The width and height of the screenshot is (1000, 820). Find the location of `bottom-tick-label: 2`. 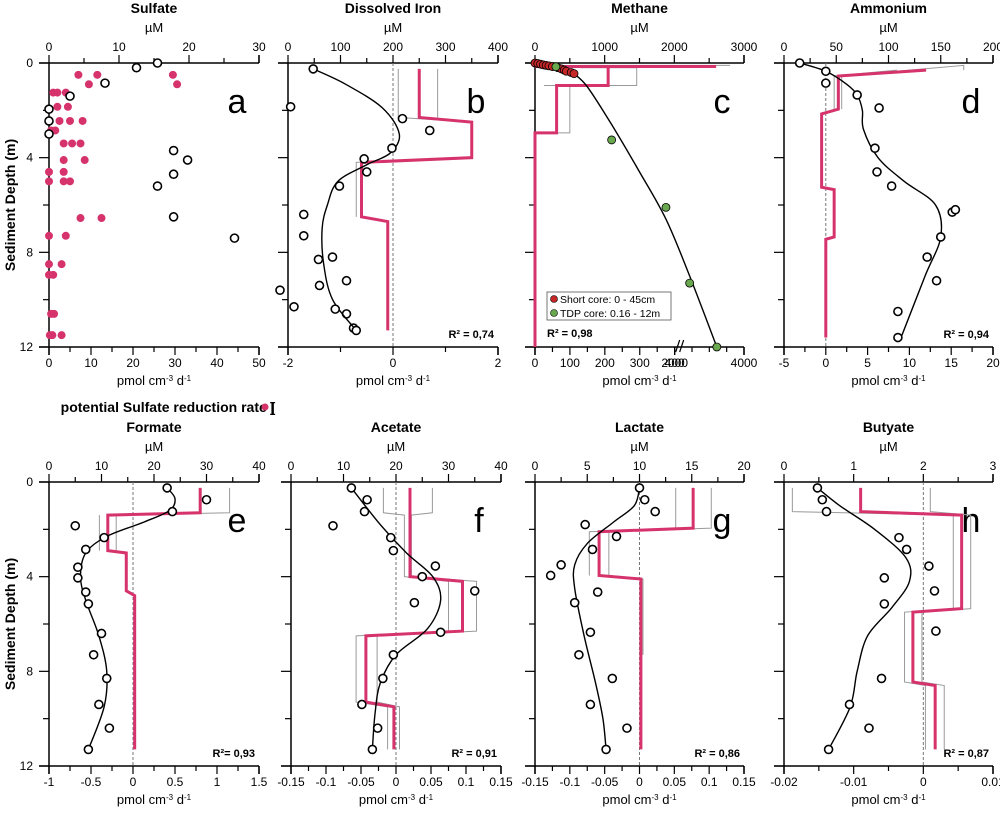

bottom-tick-label: 2 is located at coordinates (498, 363).